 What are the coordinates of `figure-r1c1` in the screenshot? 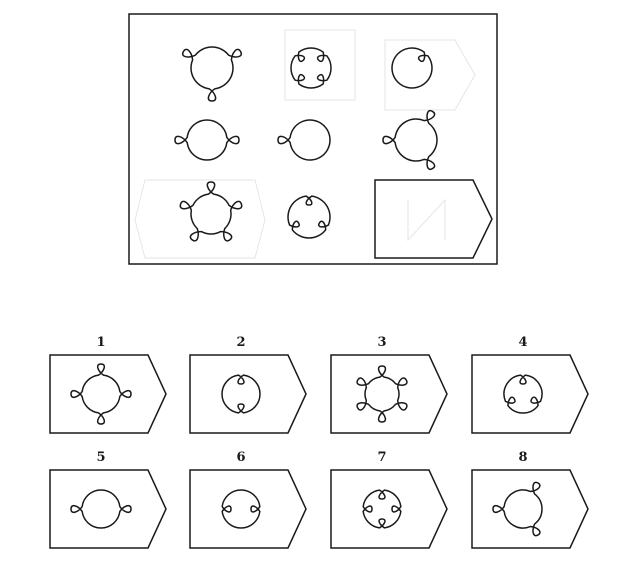 It's located at (212, 74).